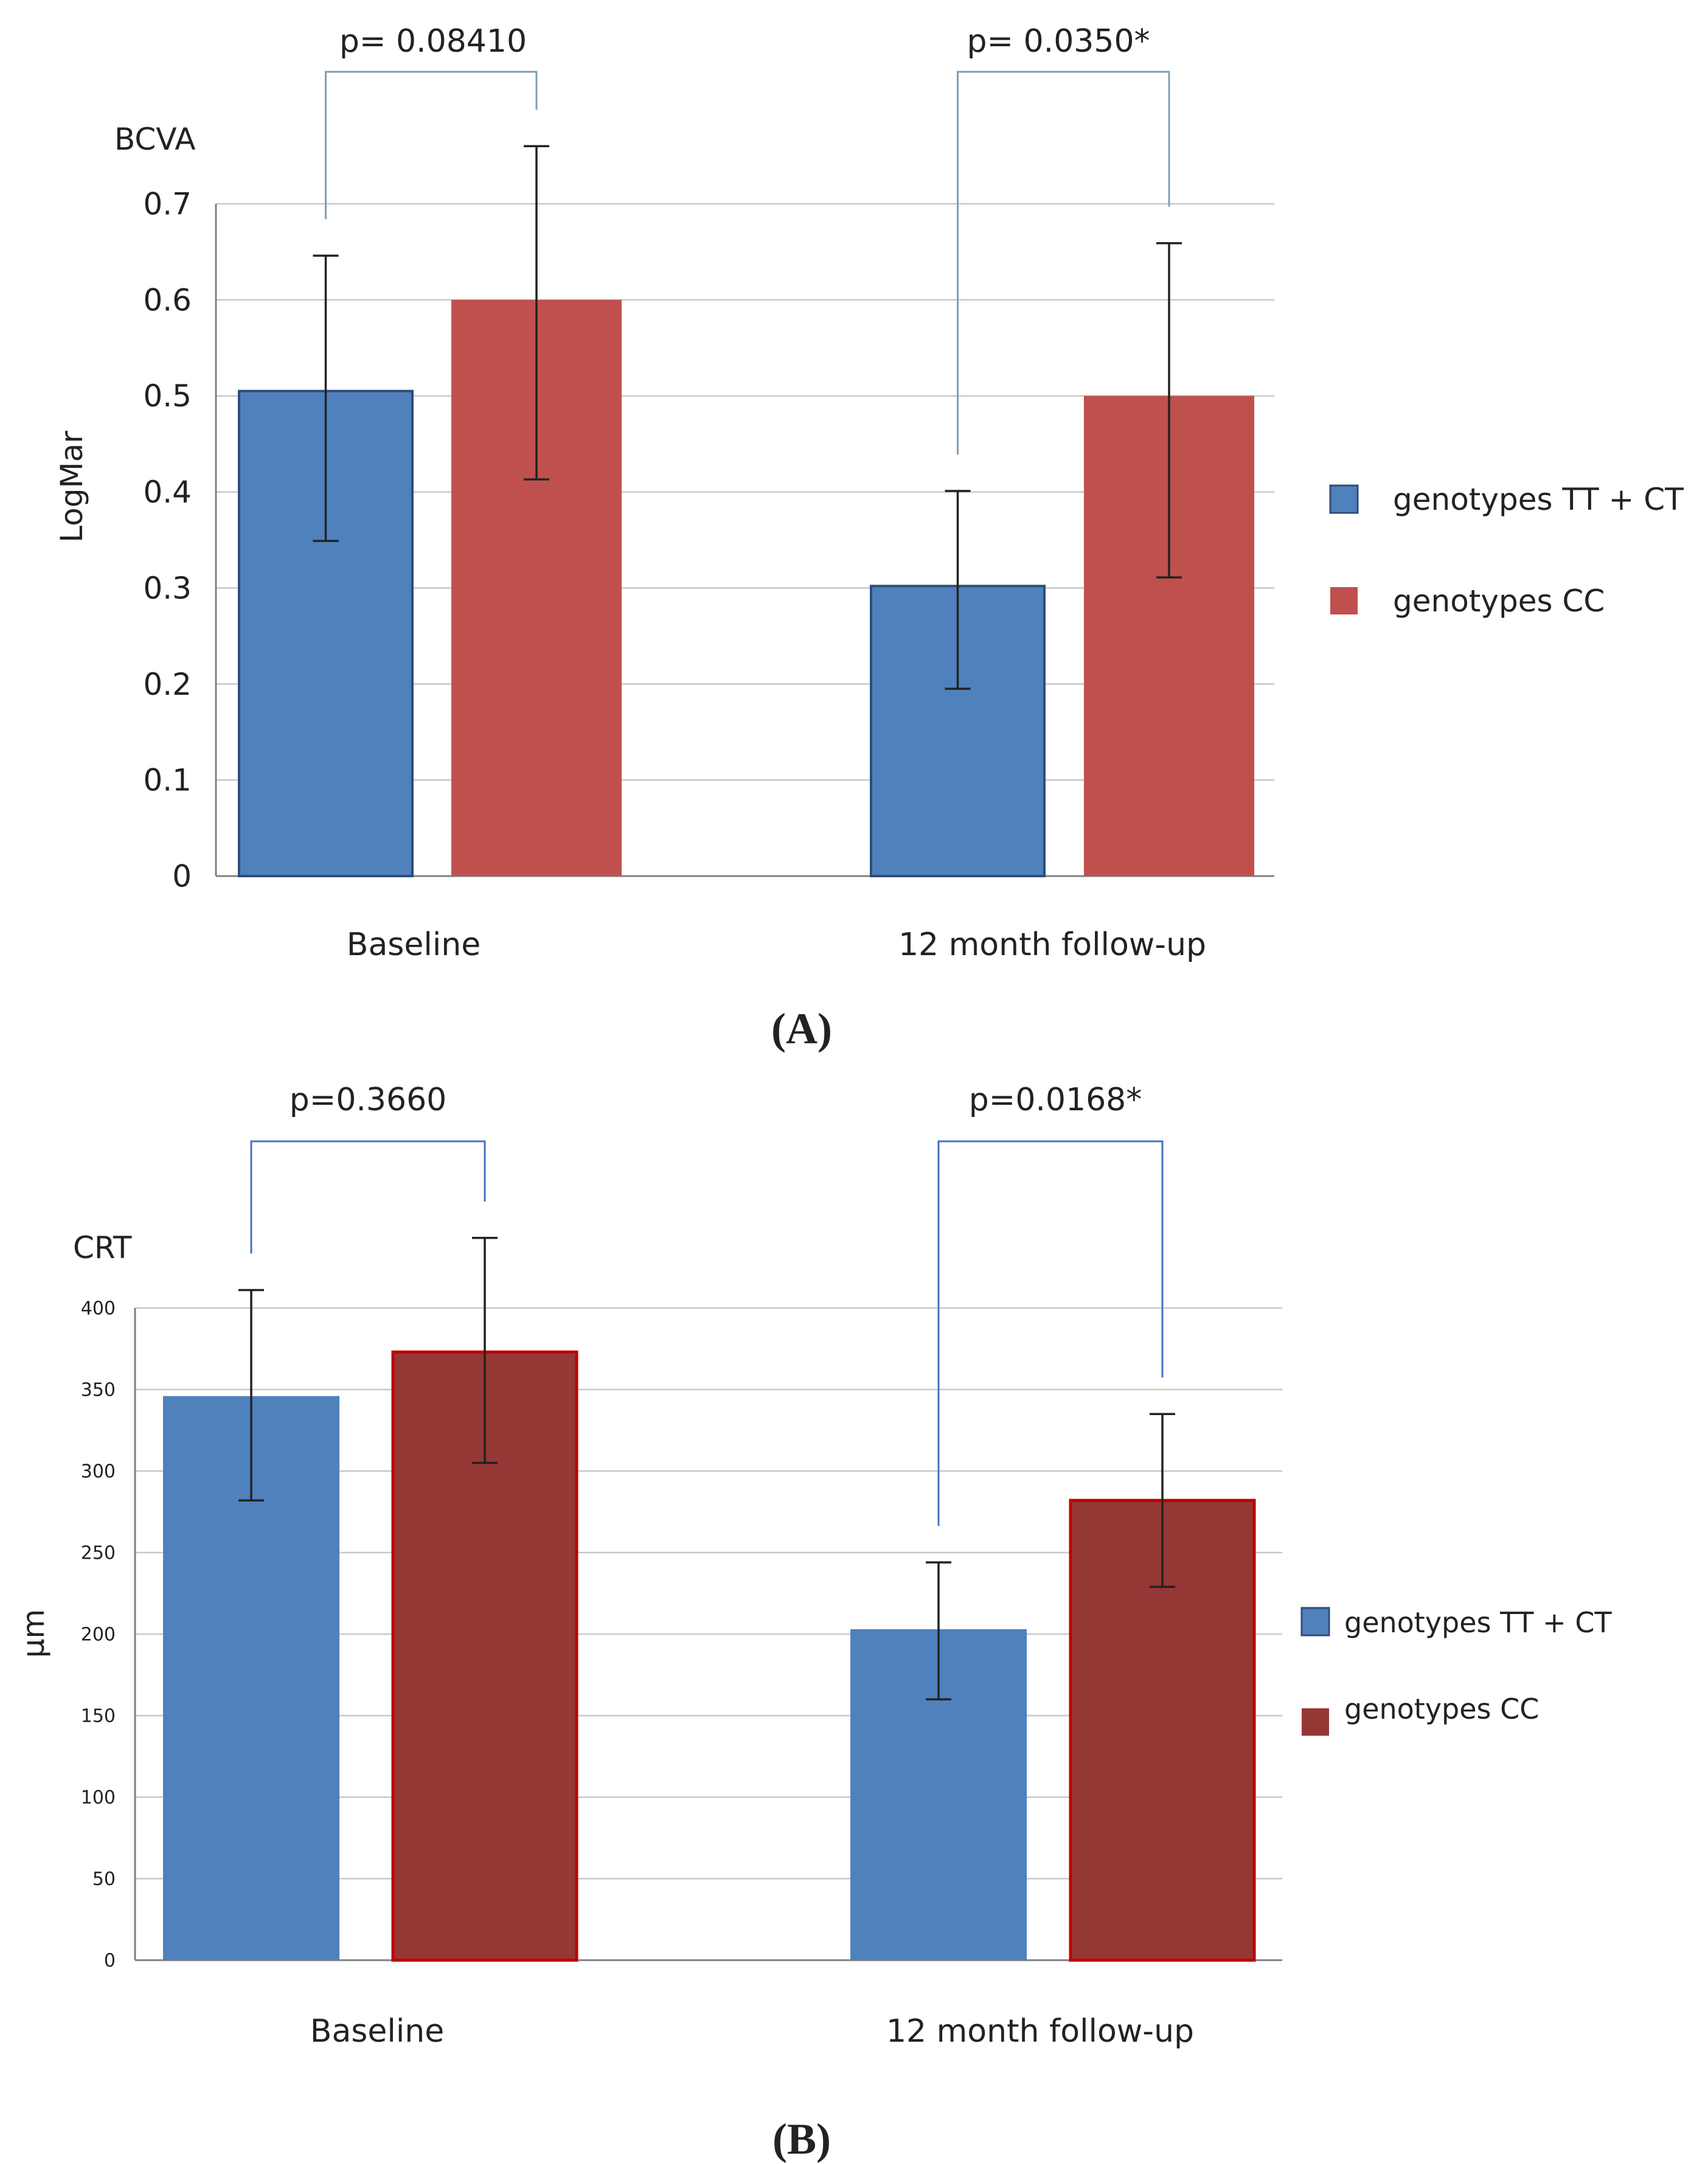  What do you see at coordinates (801, 1029) in the screenshot?
I see `panel-label-a: (A)` at bounding box center [801, 1029].